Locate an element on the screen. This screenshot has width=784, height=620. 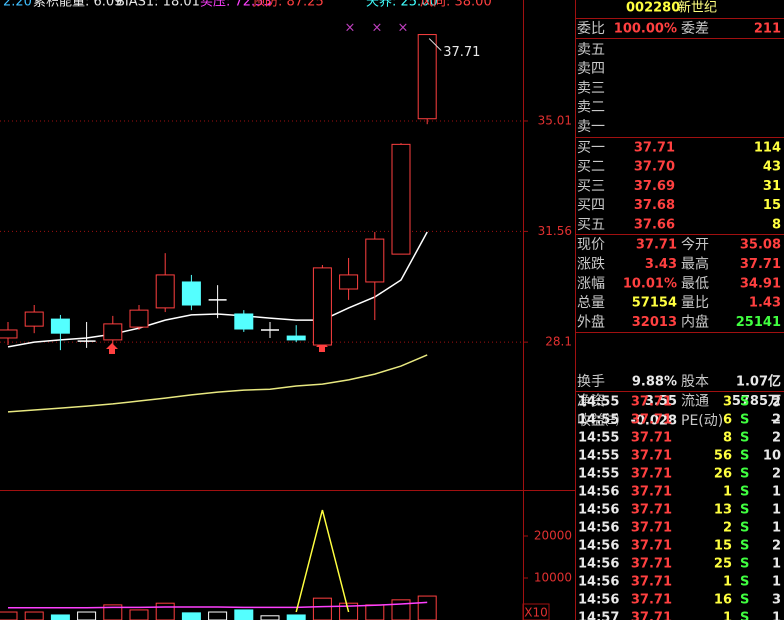
quote-value: − is located at coordinates (775, 420).